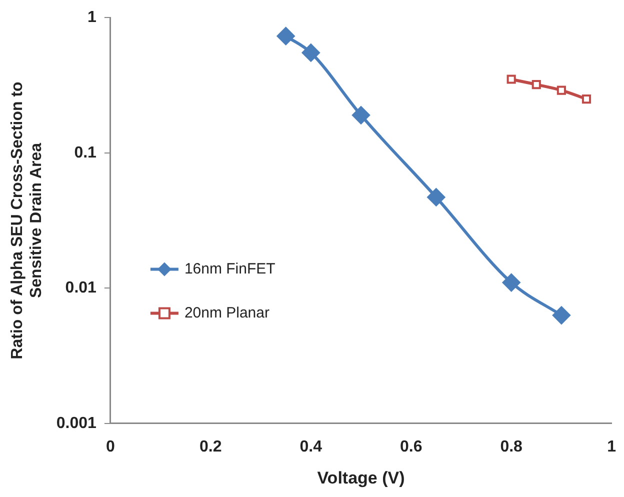 The image size is (624, 497). What do you see at coordinates (92, 17) in the screenshot?
I see `y-tick-label: 1` at bounding box center [92, 17].